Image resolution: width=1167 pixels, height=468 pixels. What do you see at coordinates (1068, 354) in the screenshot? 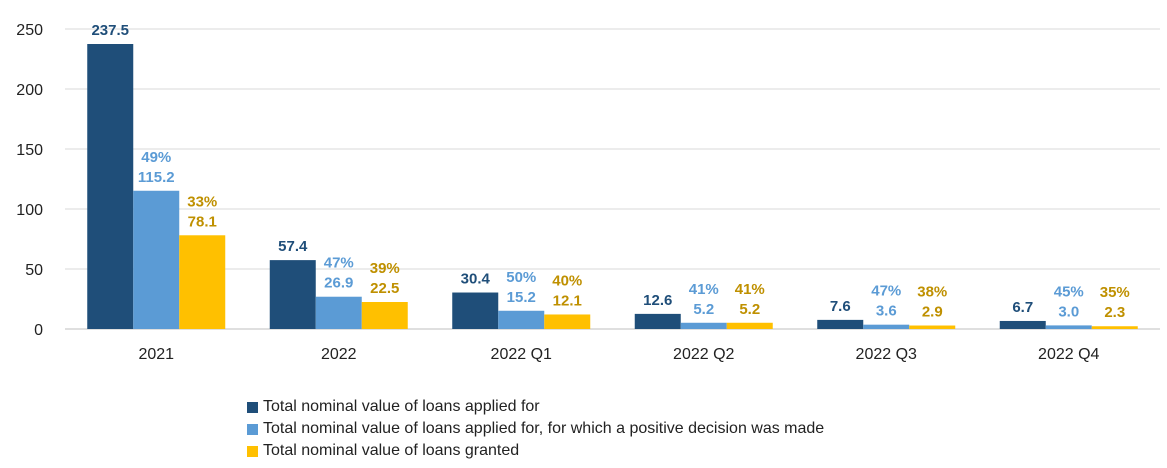
I see `x-tick-label: 2022 Q4` at bounding box center [1068, 354].